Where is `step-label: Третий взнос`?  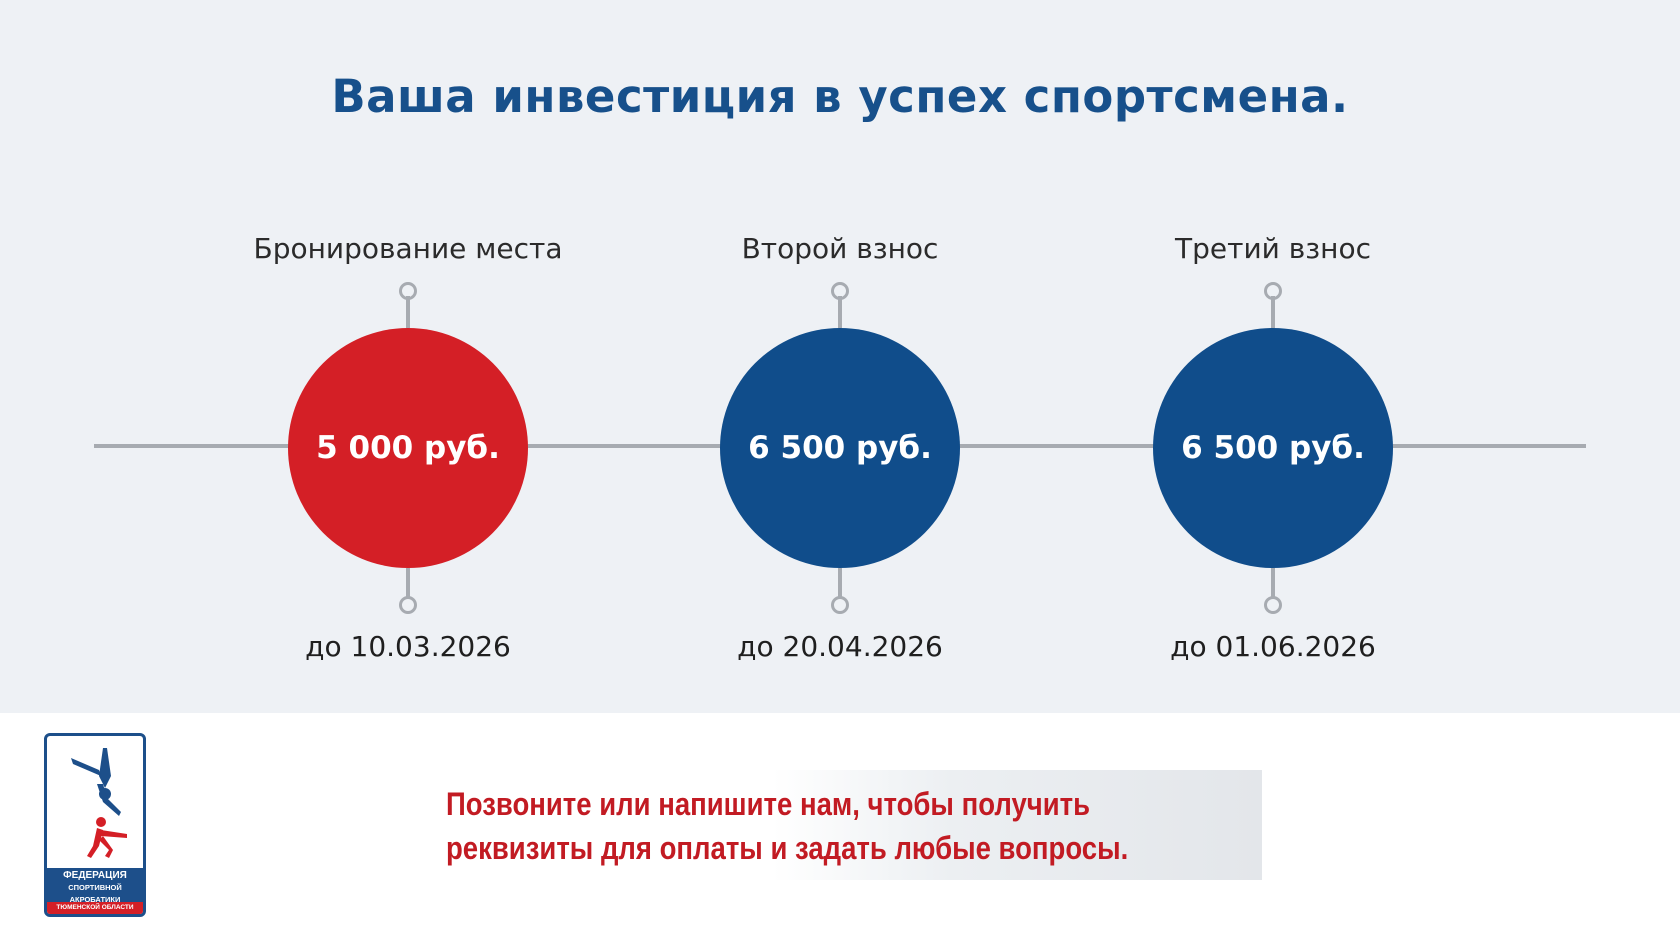 step-label: Третий взнос is located at coordinates (1273, 248).